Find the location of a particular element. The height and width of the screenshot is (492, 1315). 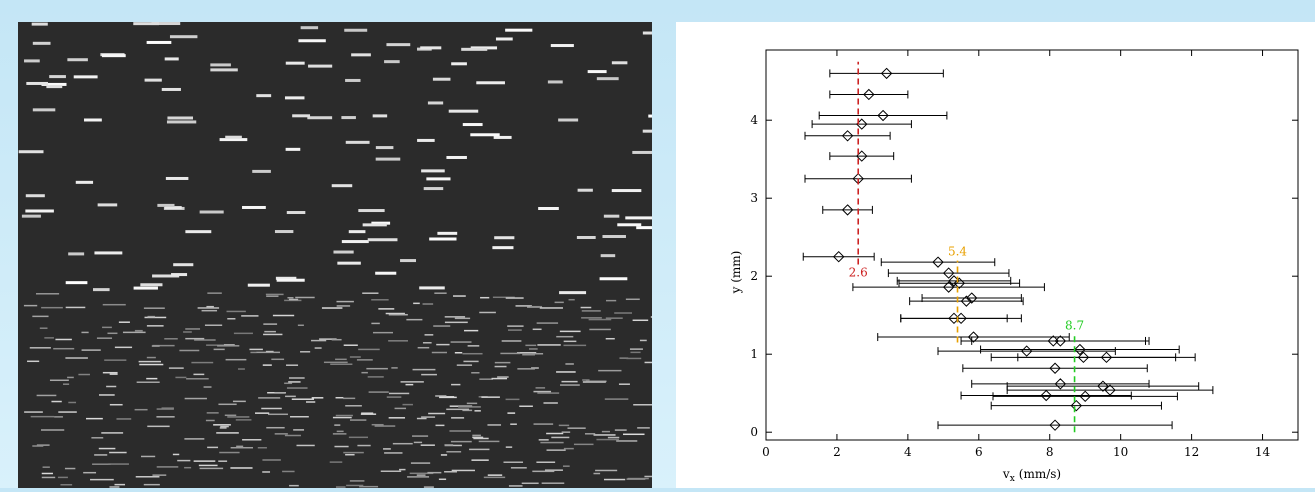

y-tick-label: 4 is located at coordinates (754, 120).